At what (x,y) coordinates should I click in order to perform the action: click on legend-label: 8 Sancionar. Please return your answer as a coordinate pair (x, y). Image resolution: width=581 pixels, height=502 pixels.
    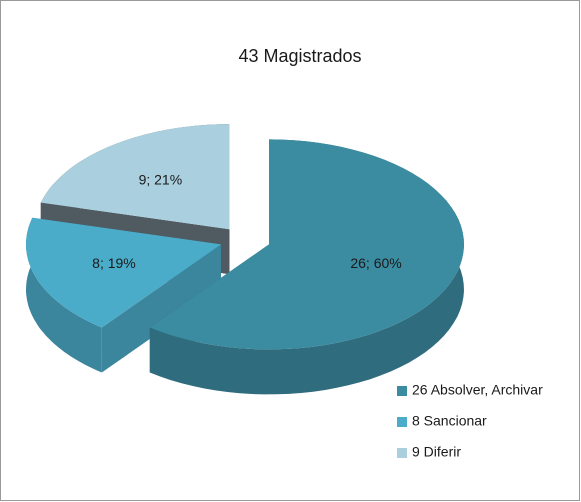
    Looking at the image, I should click on (449, 421).